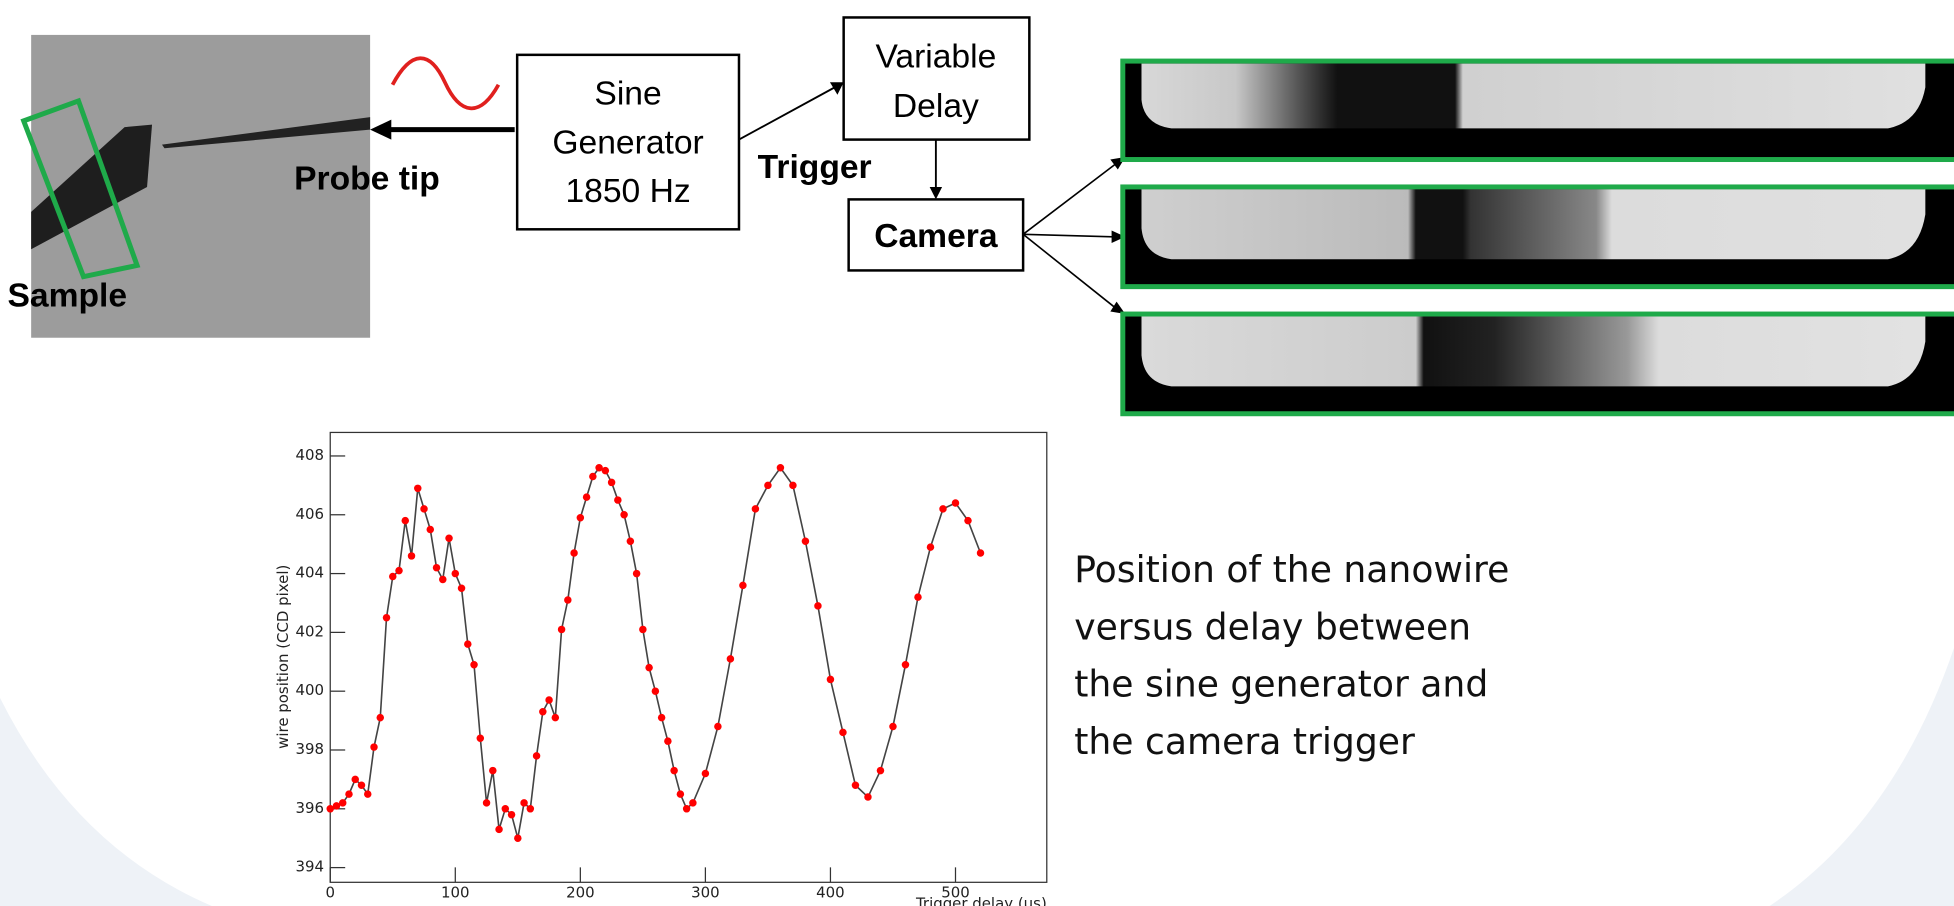 Image resolution: width=1954 pixels, height=906 pixels. Describe the element at coordinates (309, 749) in the screenshot. I see `y-tick-label: 398` at that location.